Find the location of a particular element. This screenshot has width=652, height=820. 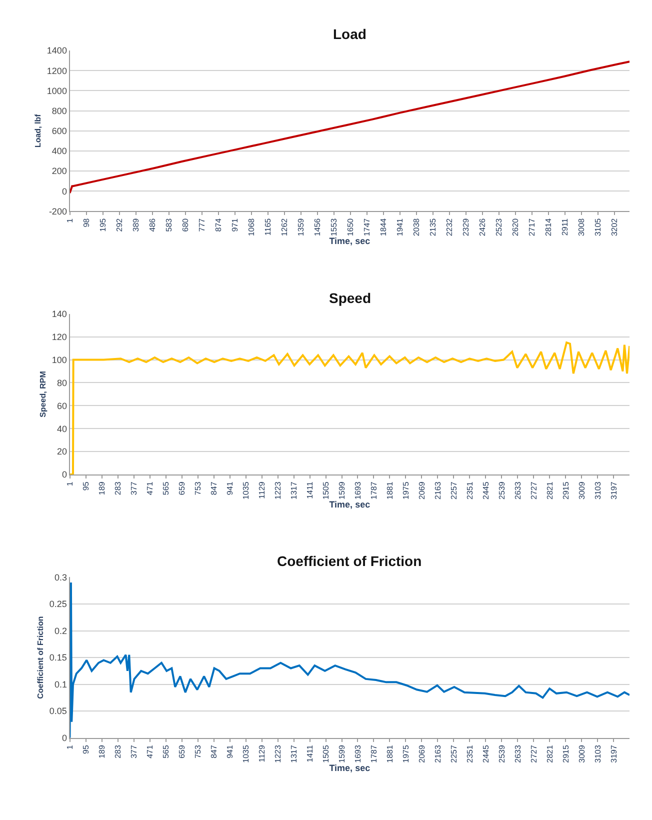

x-tick-label: 3105 is located at coordinates (598, 227).